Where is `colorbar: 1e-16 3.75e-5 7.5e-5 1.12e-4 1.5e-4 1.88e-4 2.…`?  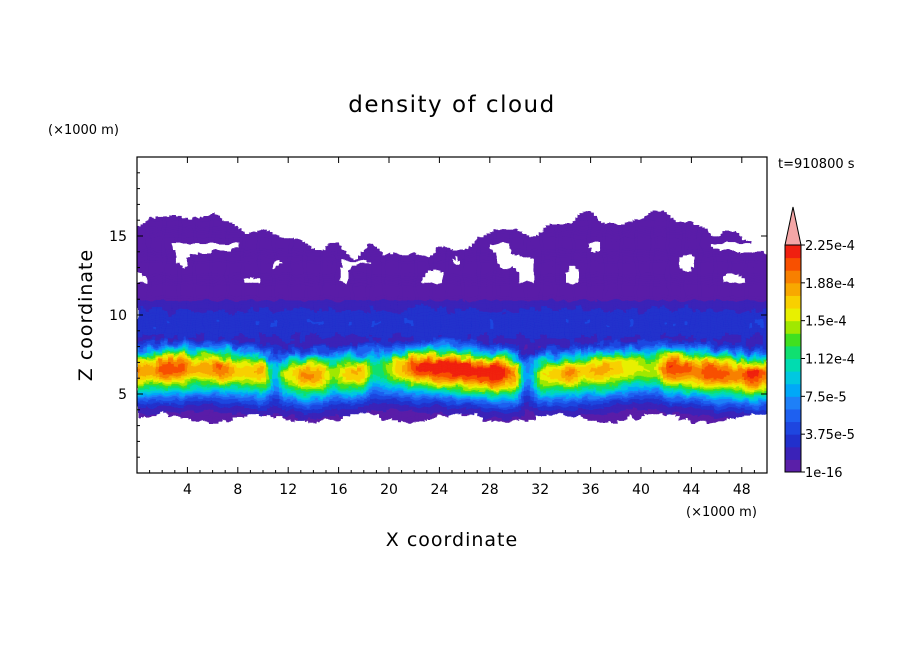
colorbar: 1e-16 3.75e-5 7.5e-5 1.12e-4 1.5e-4 1.88e-4 2.… is located at coordinates (819, 343).